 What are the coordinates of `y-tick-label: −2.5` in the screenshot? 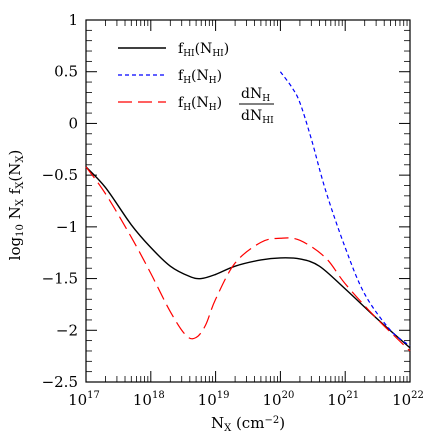 It's located at (60, 382).